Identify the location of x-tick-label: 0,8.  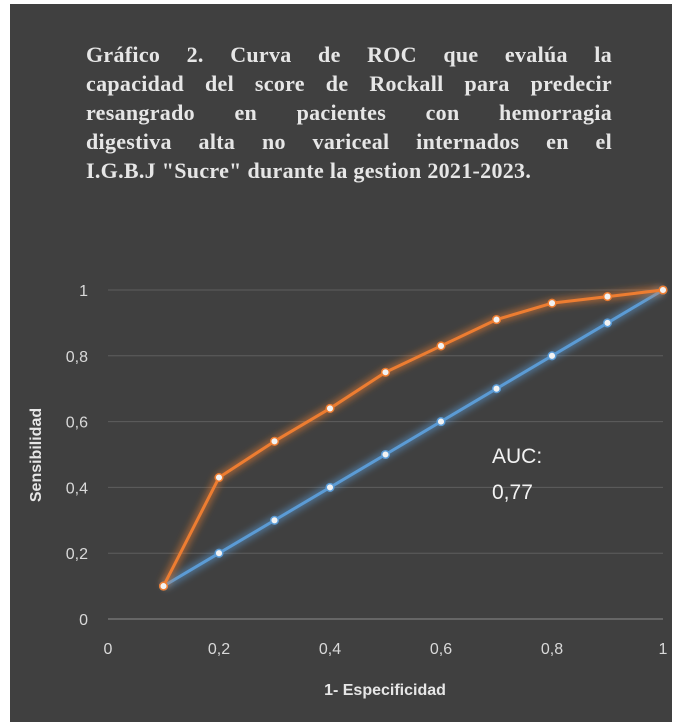
(552, 649).